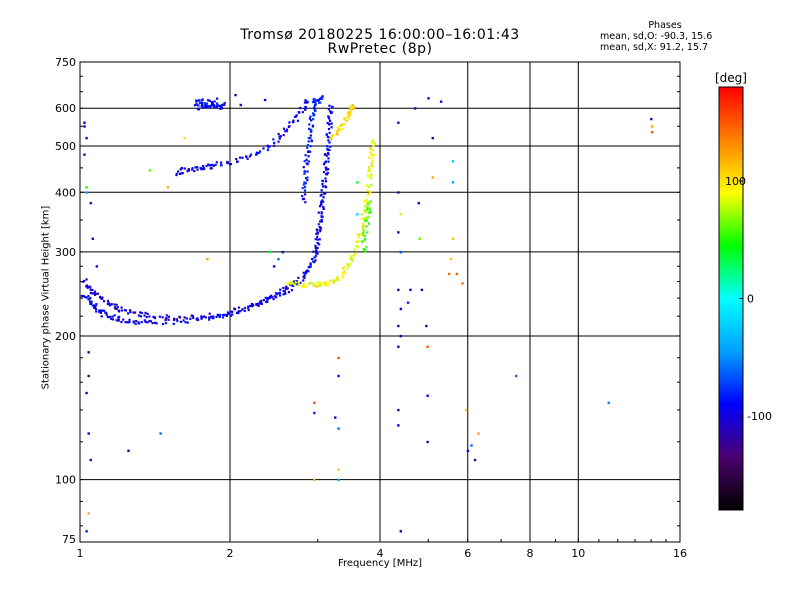 The height and width of the screenshot is (600, 800). I want to click on colorbar-tick-label: 0, so click(750, 299).